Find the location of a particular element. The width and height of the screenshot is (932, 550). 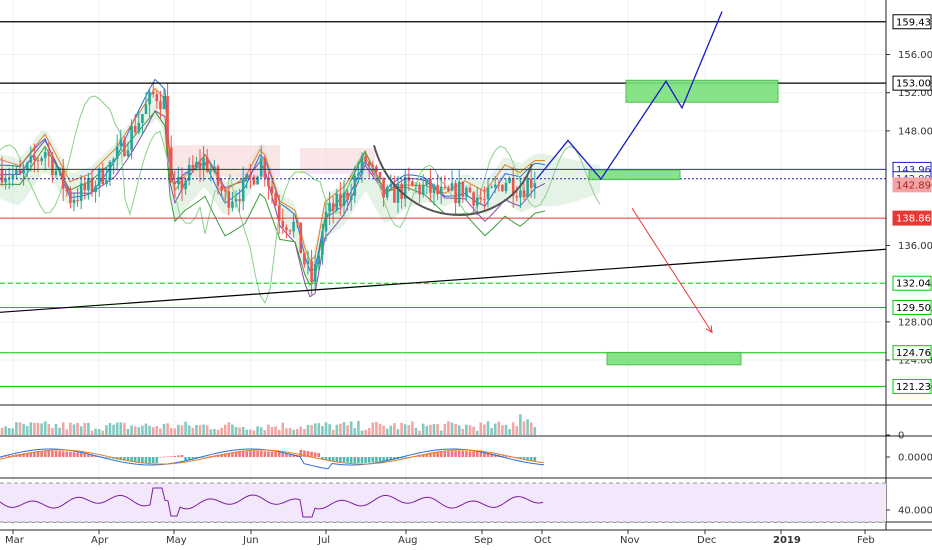

time-axis: Mar Apr May Jun Jul Aug Sep Oct Nov Dec 2019 Feb is located at coordinates (440, 538).